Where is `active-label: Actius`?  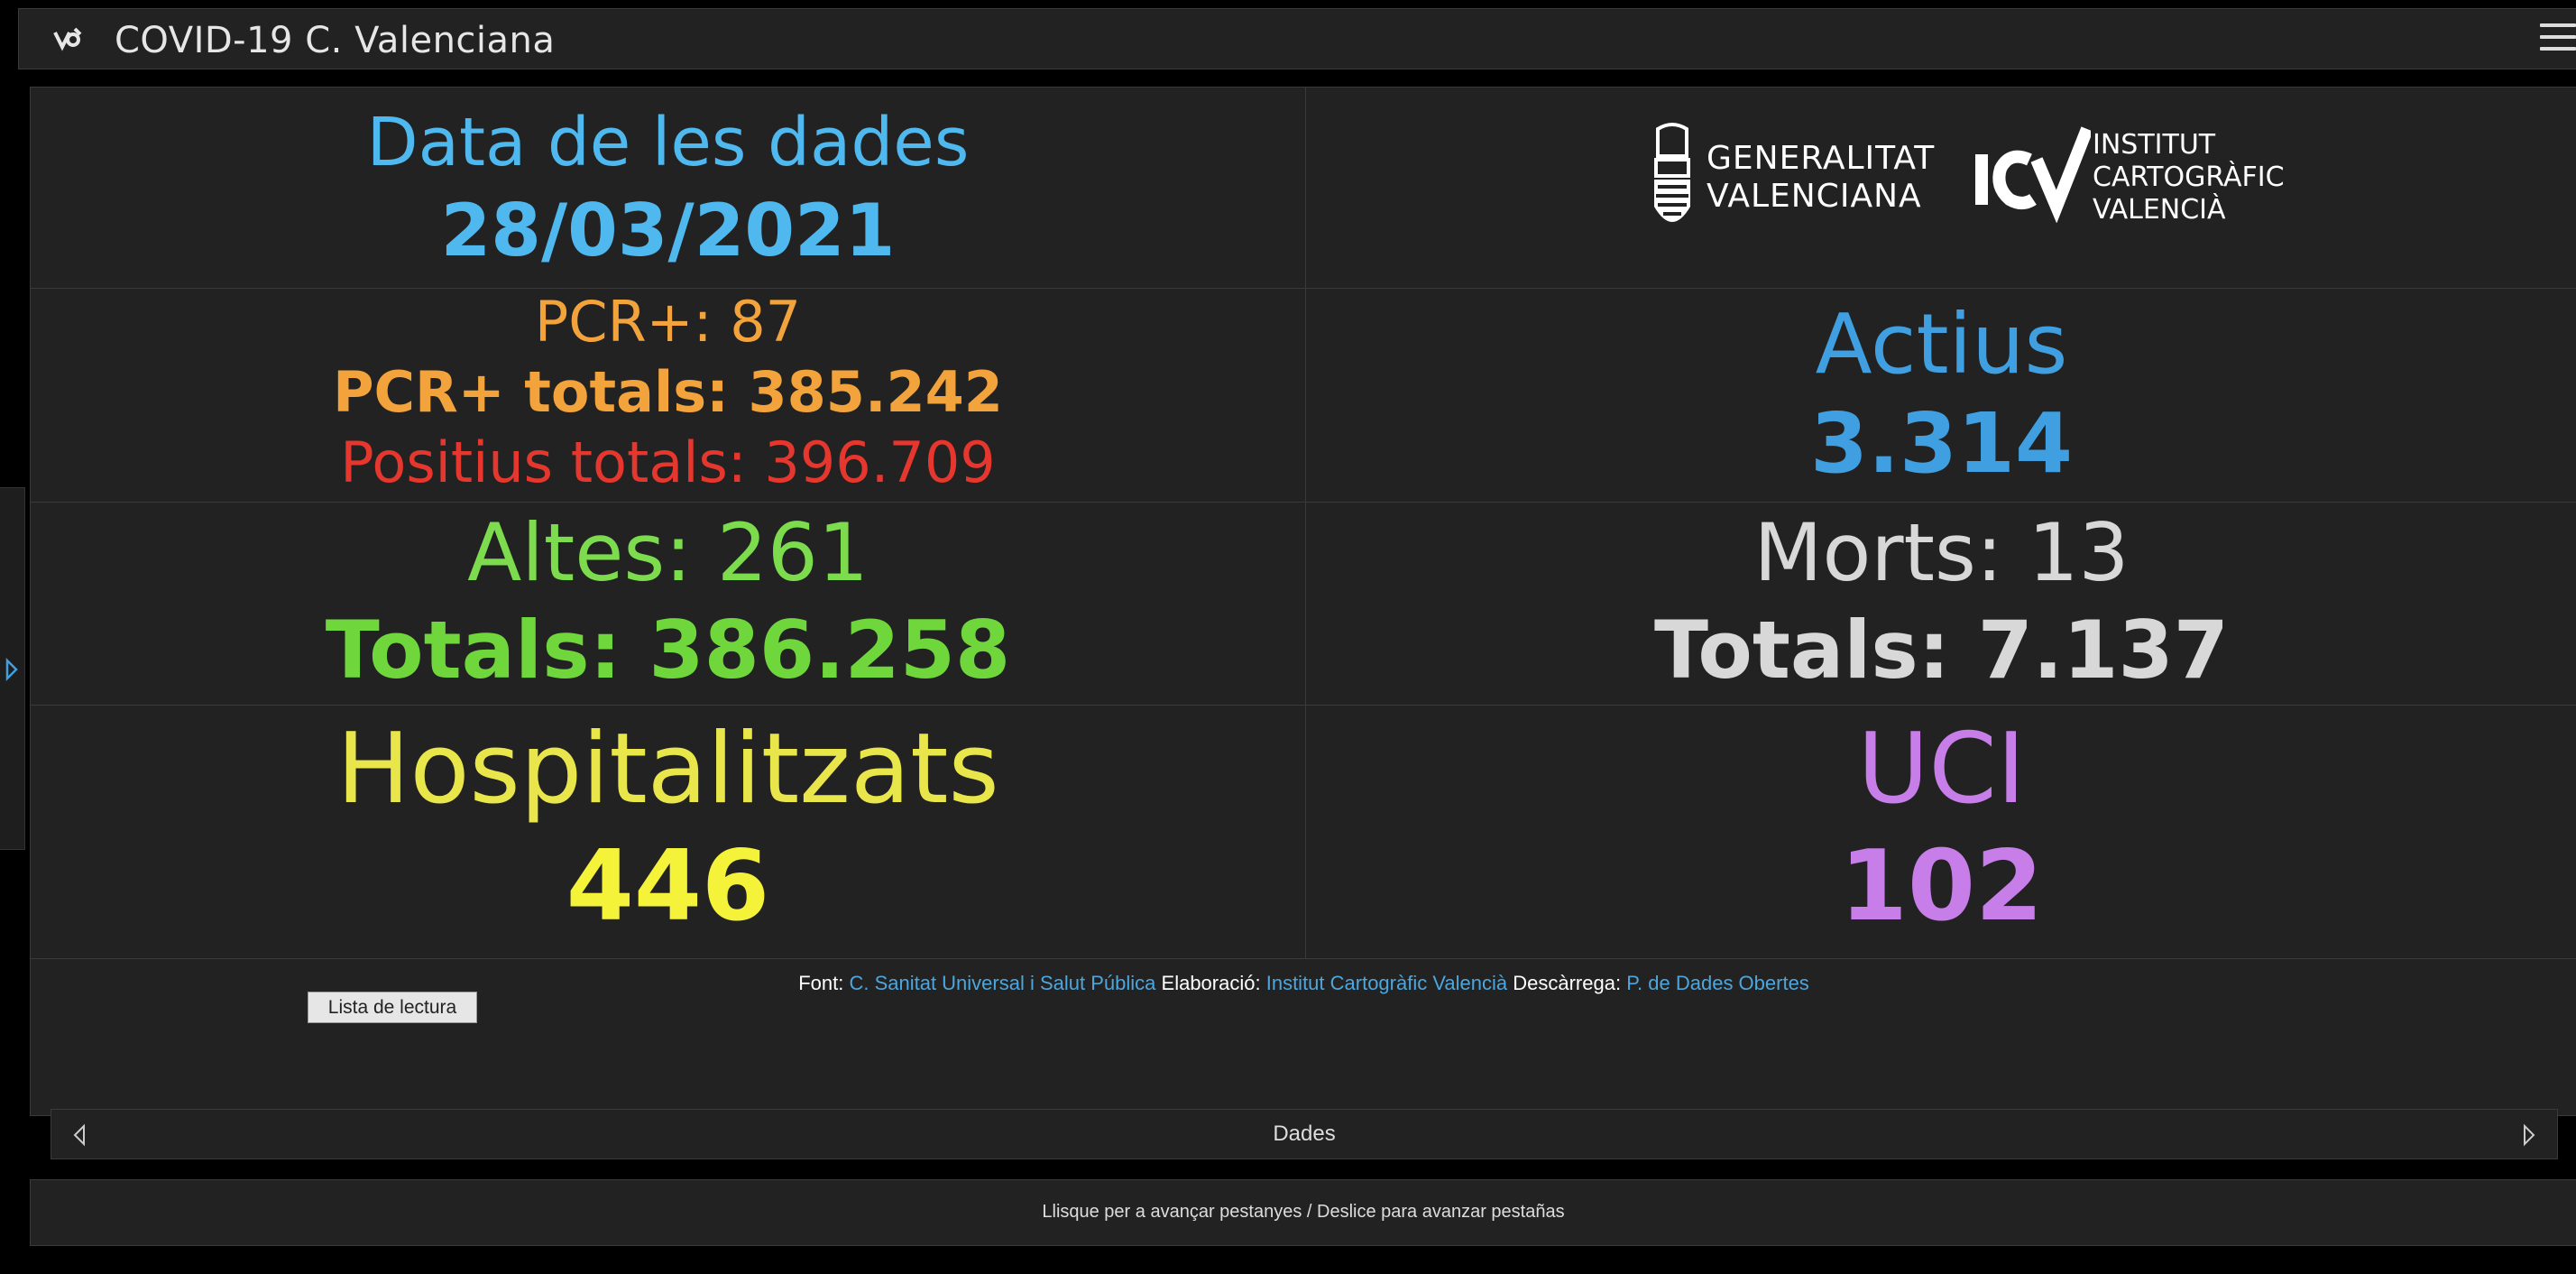
active-label: Actius is located at coordinates (1942, 344).